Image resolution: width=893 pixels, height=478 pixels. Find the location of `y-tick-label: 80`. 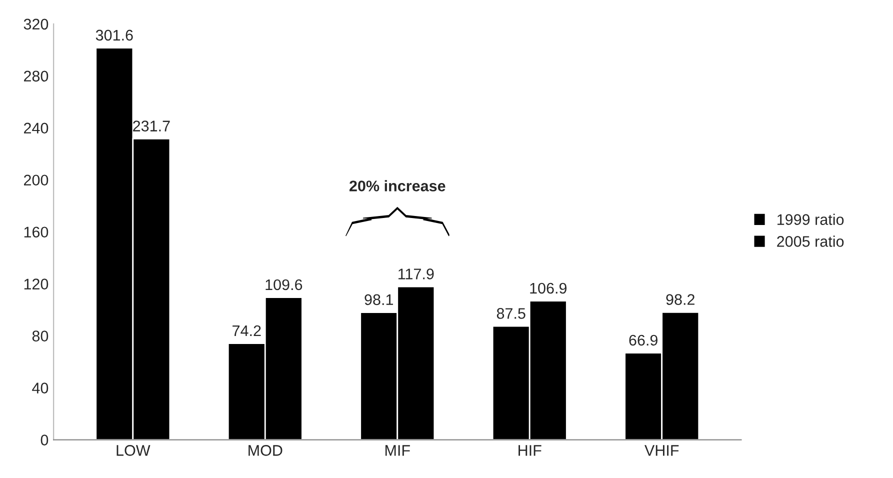

y-tick-label: 80 is located at coordinates (40, 336).